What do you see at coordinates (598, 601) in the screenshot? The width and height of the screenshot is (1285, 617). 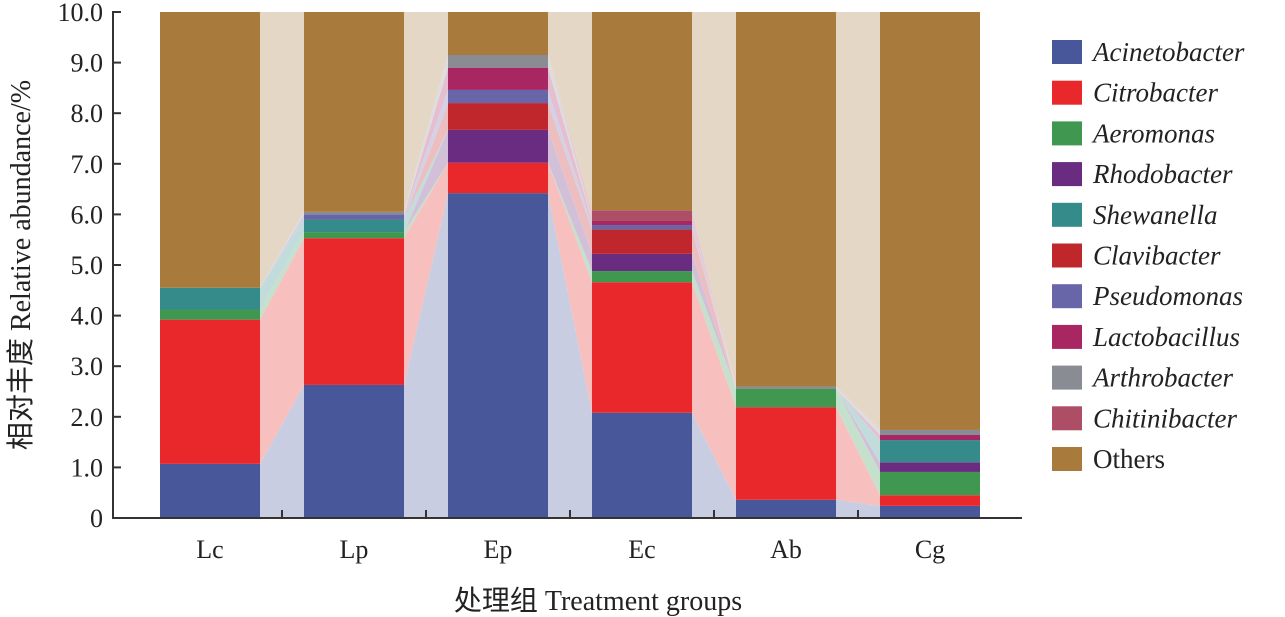 I see `x-axis-label: 处理组 Treatment groups` at bounding box center [598, 601].